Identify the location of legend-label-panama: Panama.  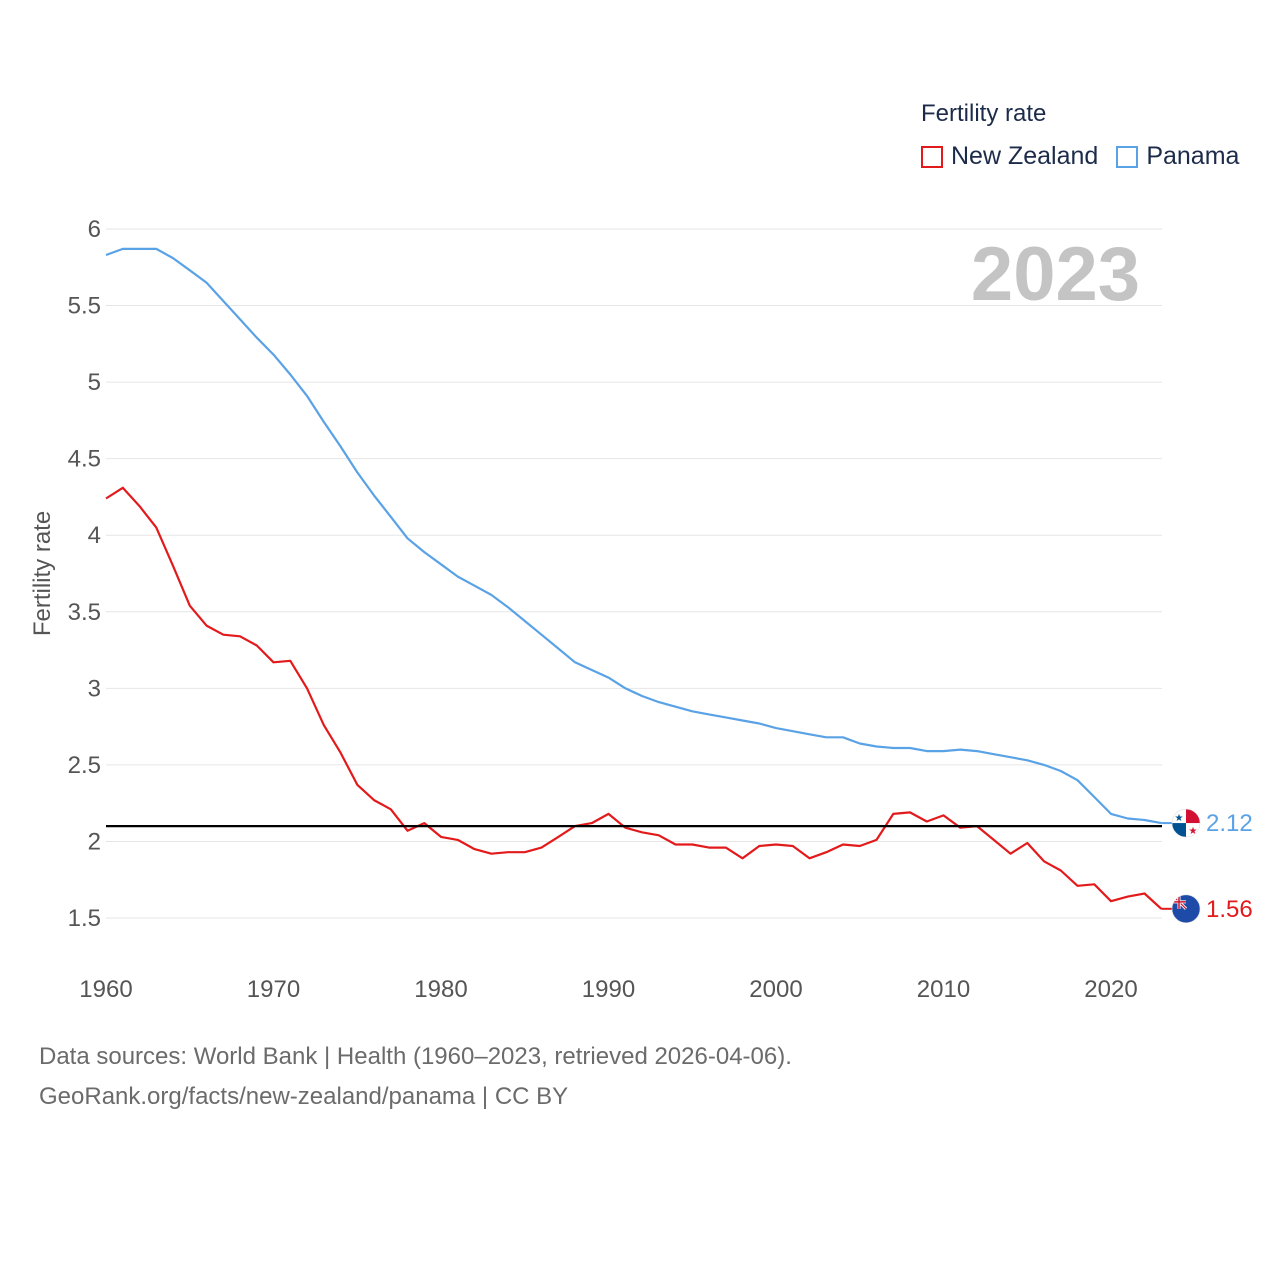
(1193, 156).